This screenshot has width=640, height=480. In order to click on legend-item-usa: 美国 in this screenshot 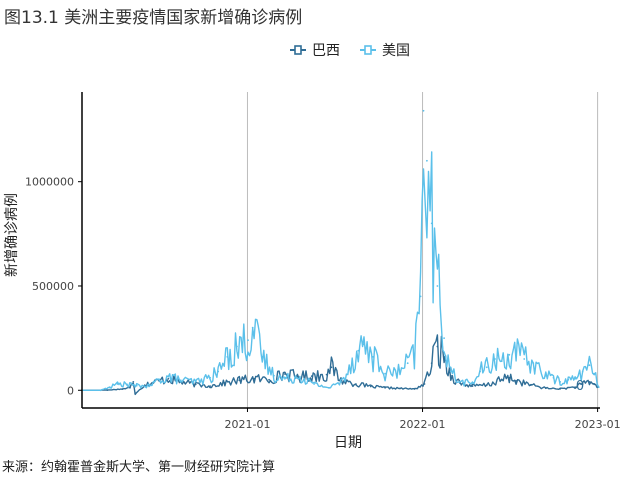, I will do `click(385, 51)`.